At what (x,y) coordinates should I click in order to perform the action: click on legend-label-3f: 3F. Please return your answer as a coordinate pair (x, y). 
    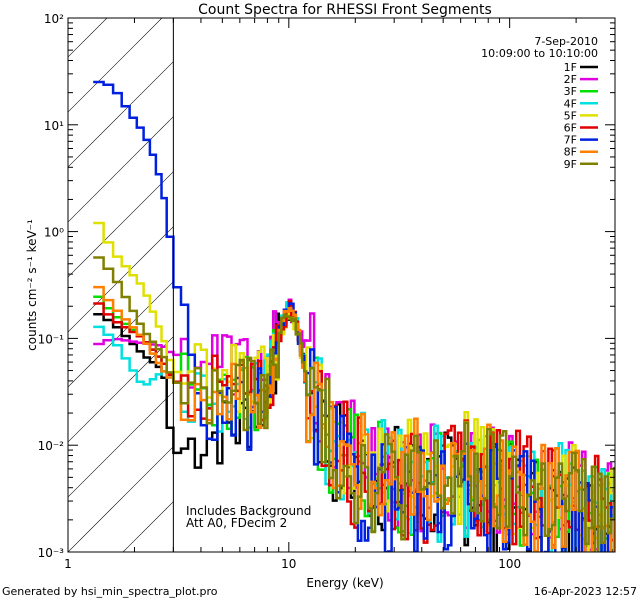
    Looking at the image, I should click on (570, 91).